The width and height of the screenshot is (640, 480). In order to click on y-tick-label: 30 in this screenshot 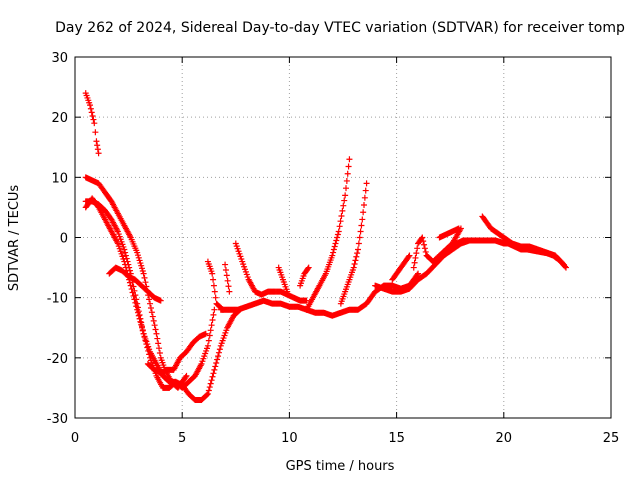, I will do `click(59, 58)`.